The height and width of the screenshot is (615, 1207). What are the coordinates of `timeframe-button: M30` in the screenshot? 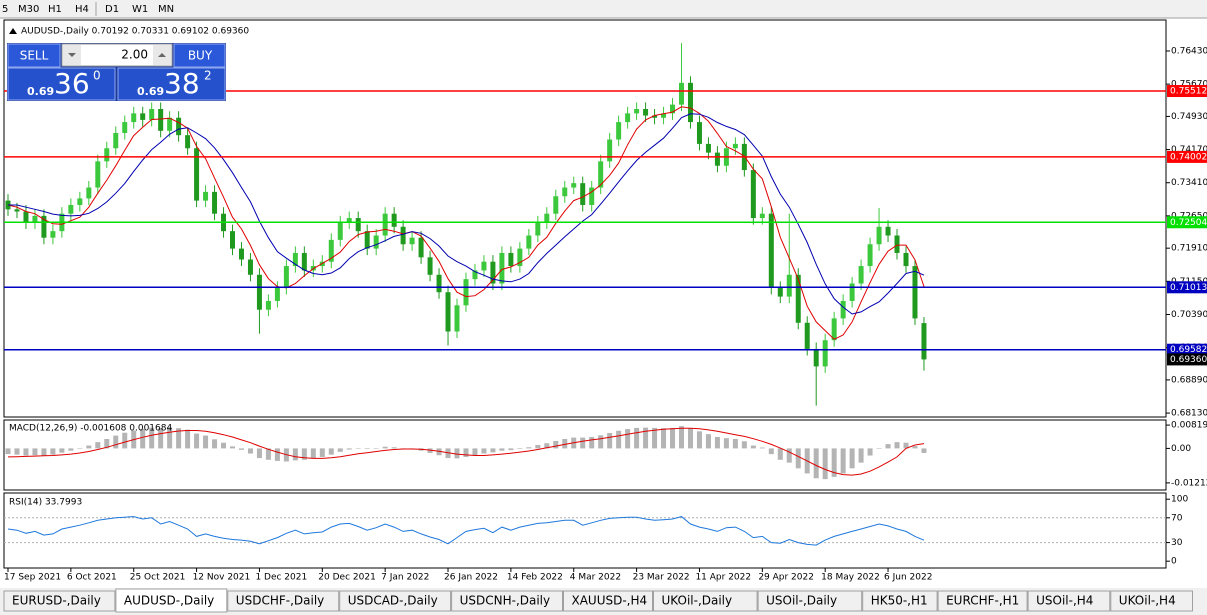 It's located at (28, 9).